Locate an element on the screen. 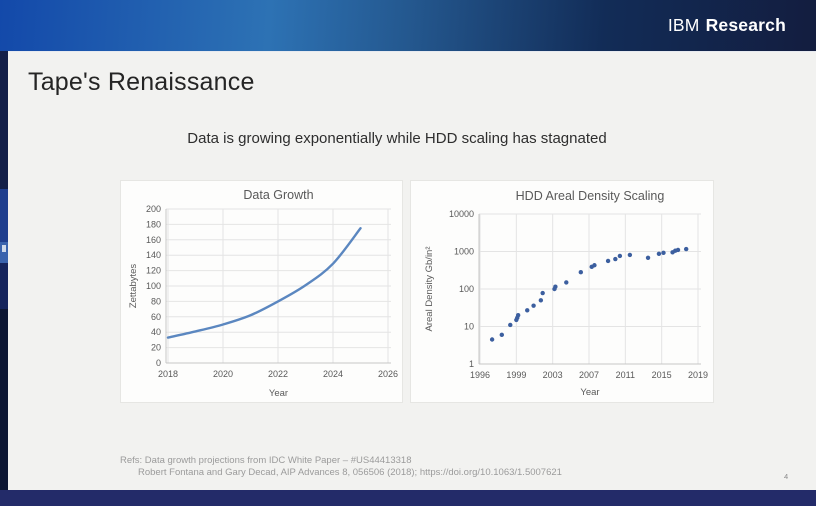 This screenshot has height=506, width=816. bottom-edge-bar is located at coordinates (408, 498).